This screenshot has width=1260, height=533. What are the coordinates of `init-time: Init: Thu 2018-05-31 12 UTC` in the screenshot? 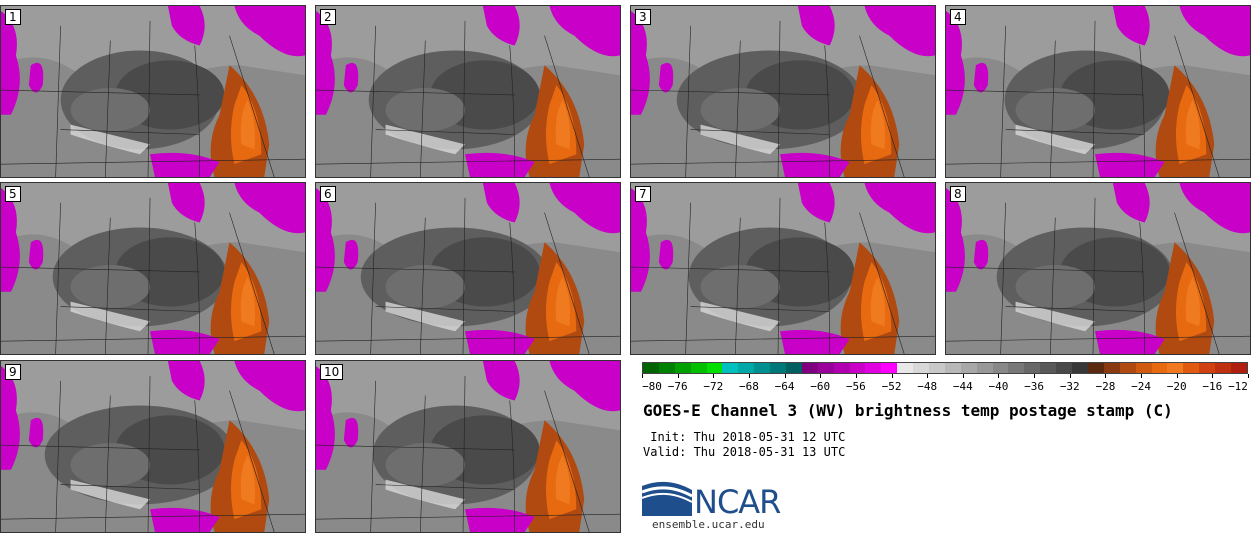 It's located at (744, 437).